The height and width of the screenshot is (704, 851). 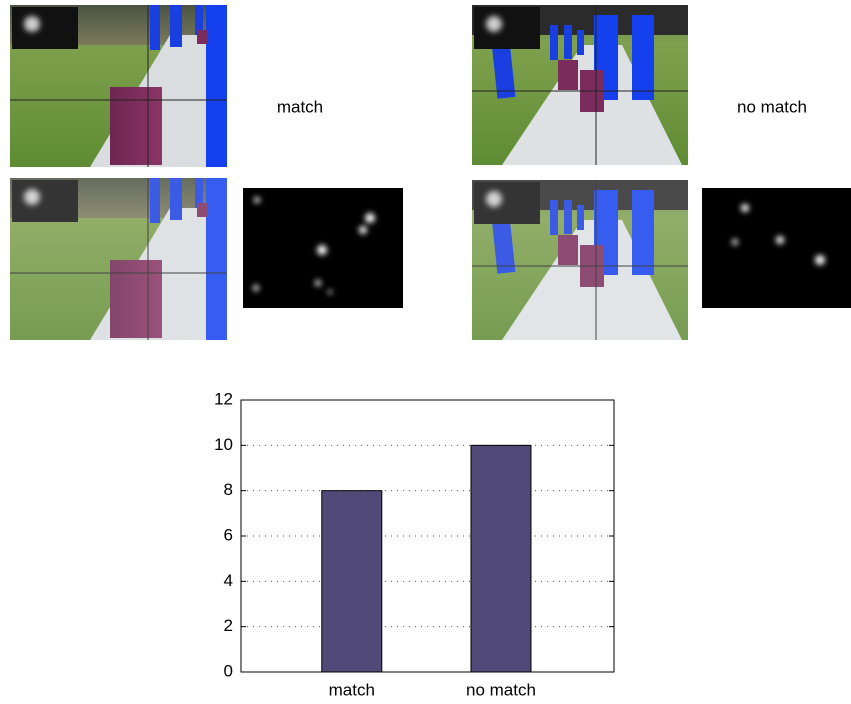 I want to click on y-tick-label: 6, so click(x=228, y=534).